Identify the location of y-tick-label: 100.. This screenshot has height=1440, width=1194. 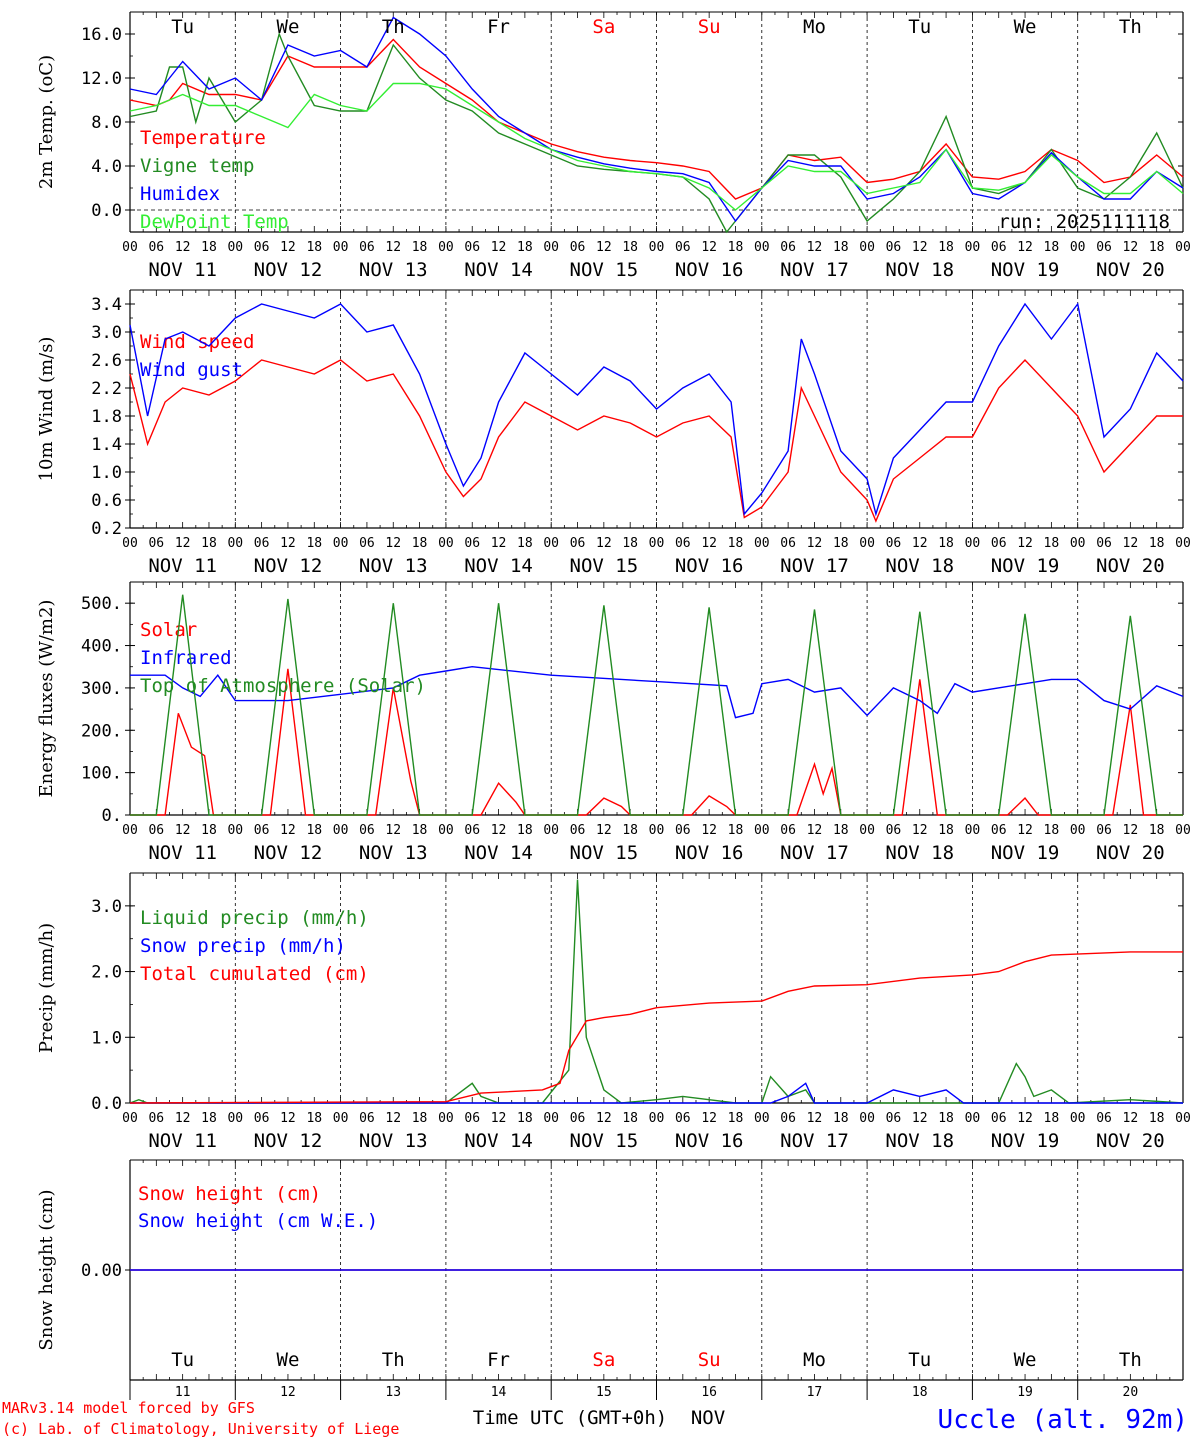
(101, 774).